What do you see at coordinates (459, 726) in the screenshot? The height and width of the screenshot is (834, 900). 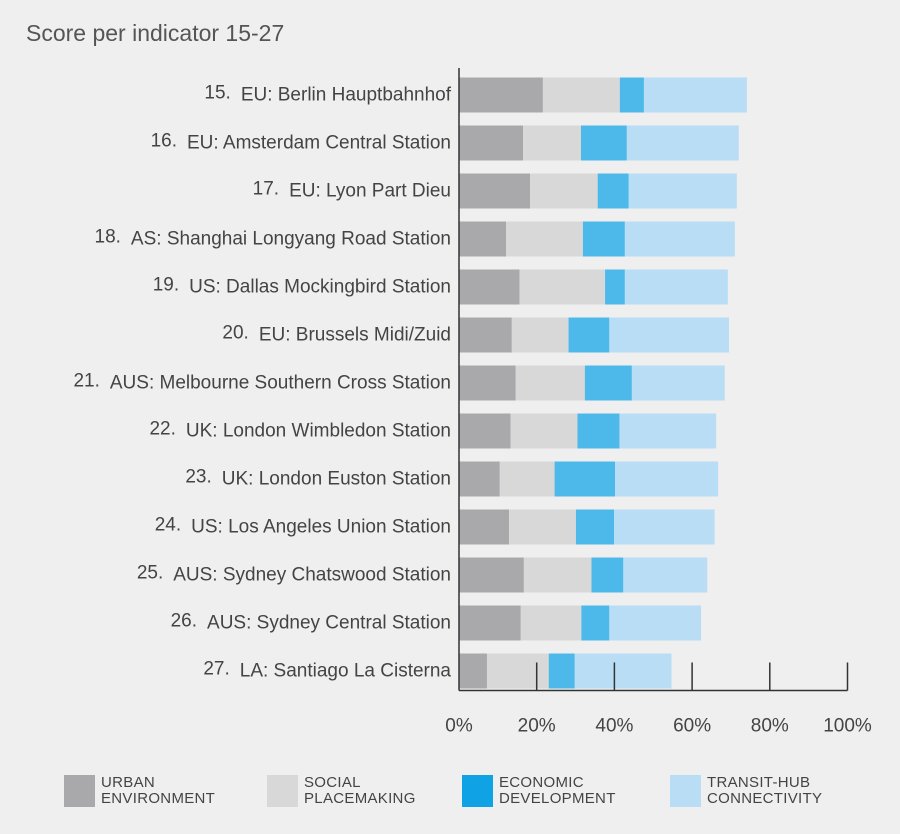 I see `x-tick-label: 0%` at bounding box center [459, 726].